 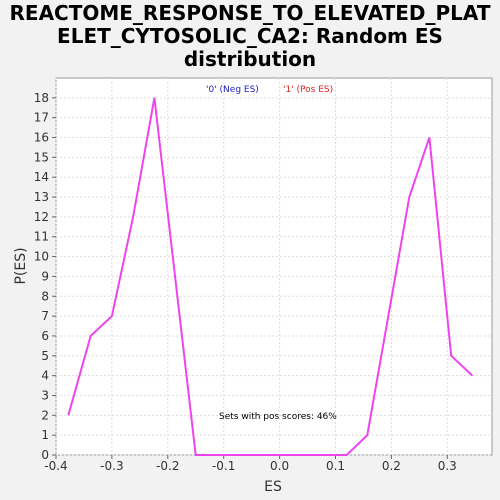 What do you see at coordinates (41, 157) in the screenshot?
I see `y-tick-label: 15` at bounding box center [41, 157].